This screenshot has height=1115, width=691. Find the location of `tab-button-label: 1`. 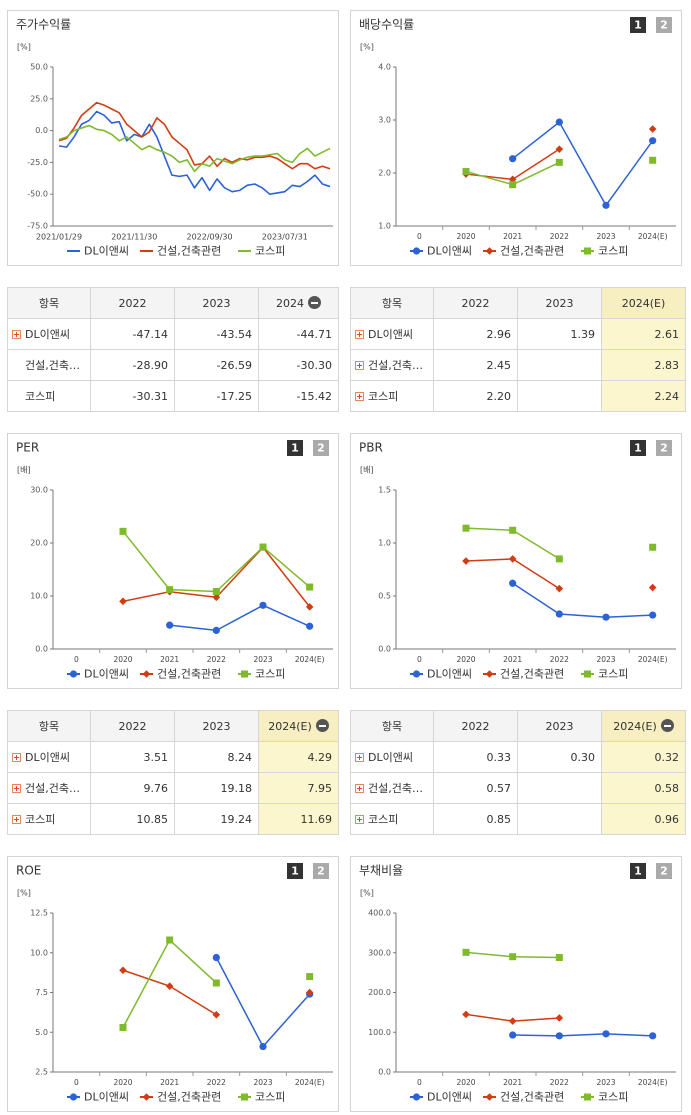

tab-button-label: 1 is located at coordinates (638, 871).